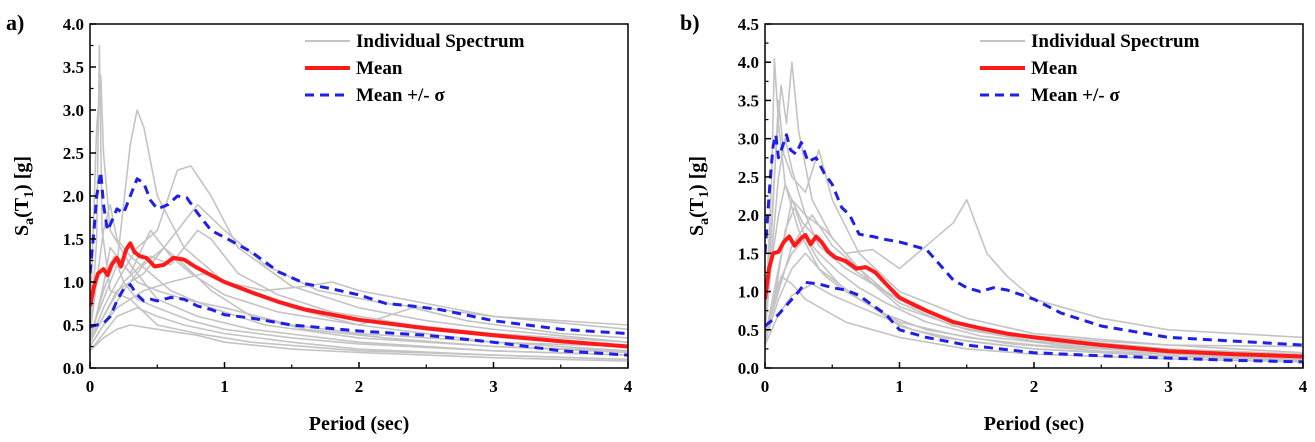 This screenshot has height=442, width=1315. I want to click on y-tick-label: 4.5, so click(748, 24).